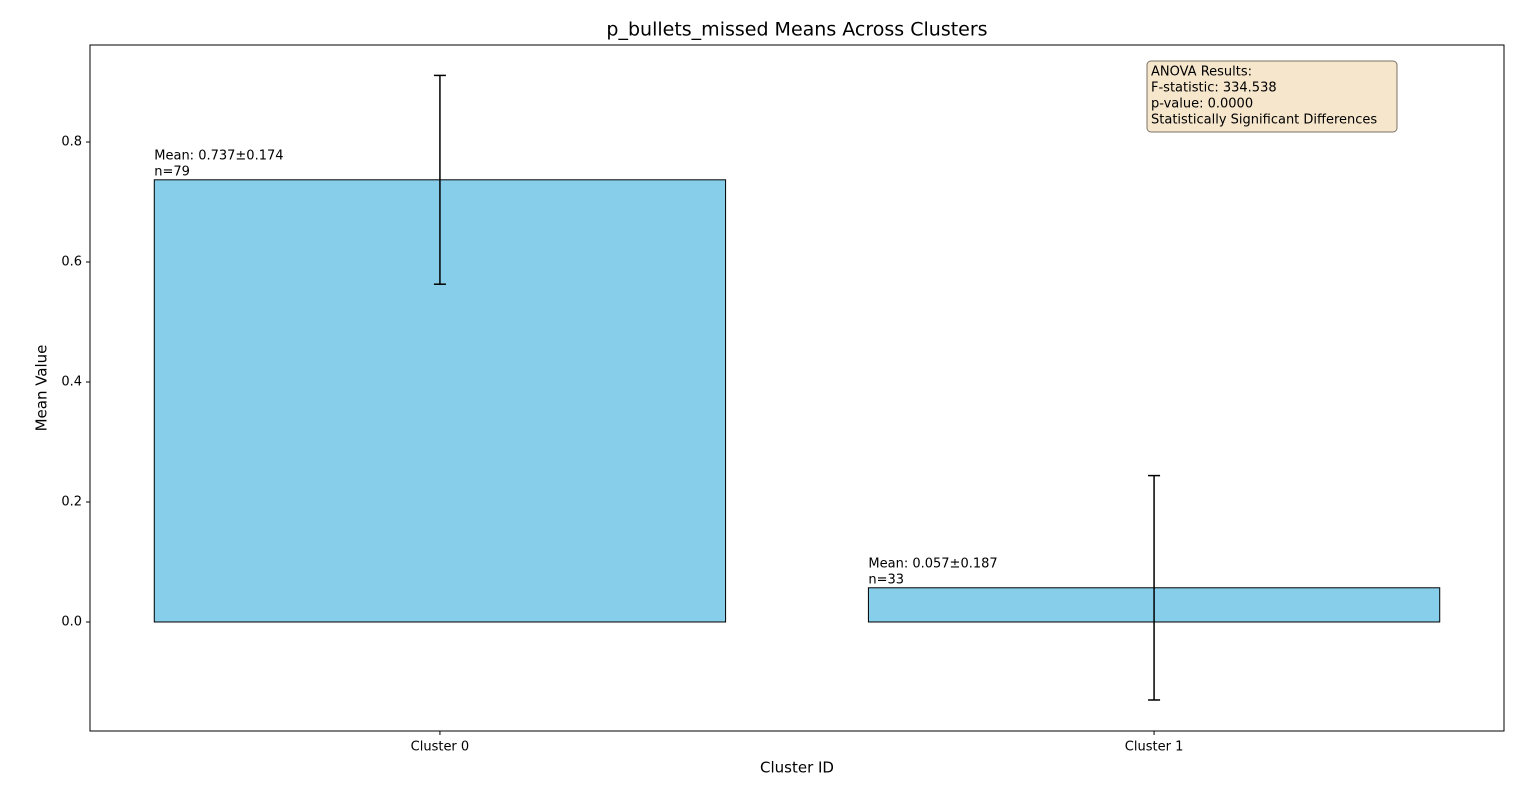  Describe the element at coordinates (886, 579) in the screenshot. I see `bar-annotation: n=33` at that location.